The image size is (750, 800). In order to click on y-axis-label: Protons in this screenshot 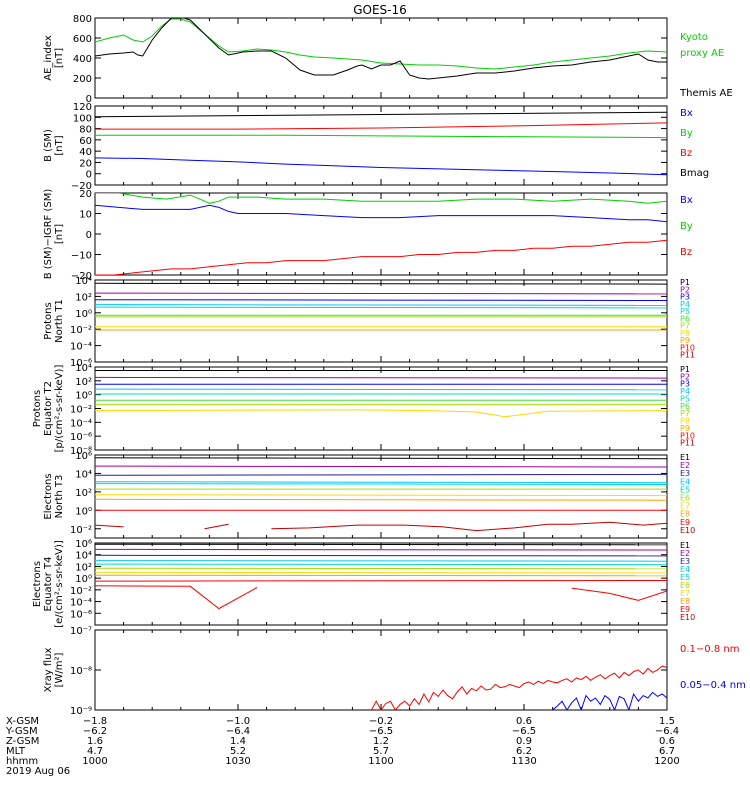, I will do `click(37, 408)`.